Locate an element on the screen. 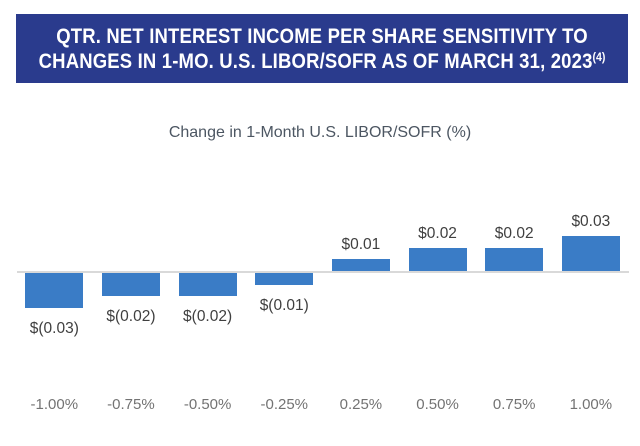  bar--0.75% is located at coordinates (130, 284).